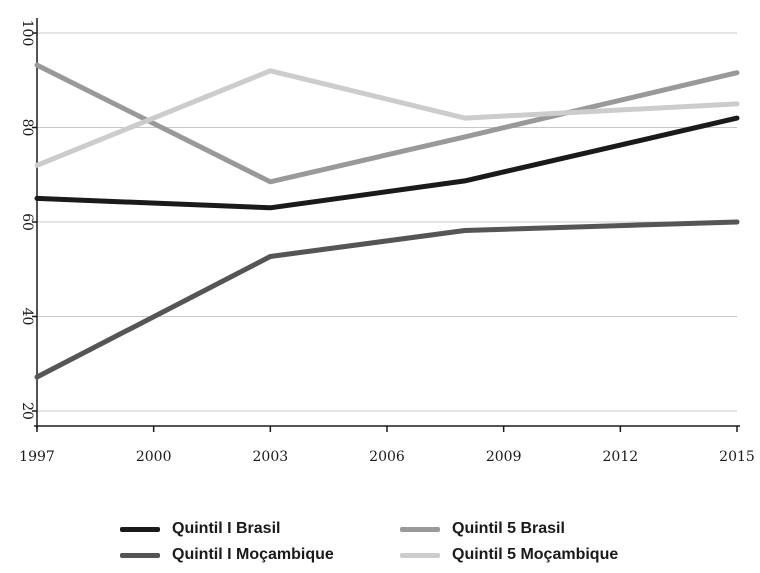  Describe the element at coordinates (387, 457) in the screenshot. I see `x-tick-label: 2006` at that location.